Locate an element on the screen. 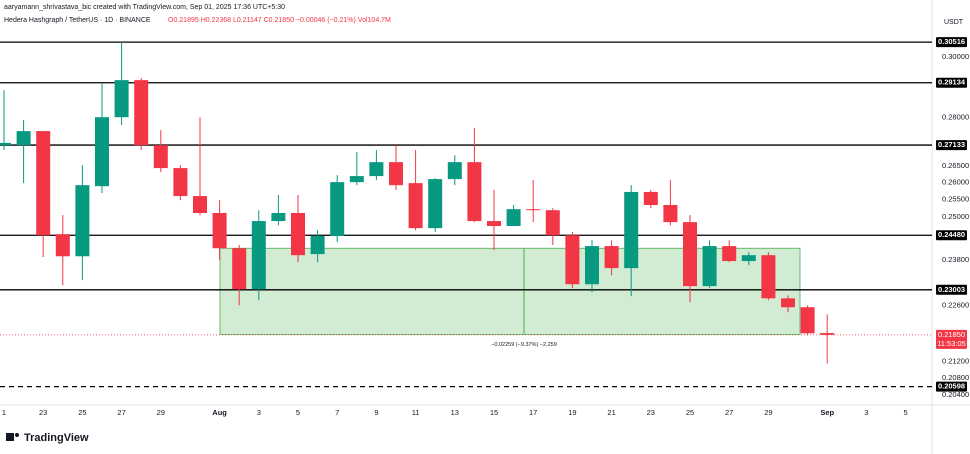 Image resolution: width=970 pixels, height=454 pixels. last-price-bg is located at coordinates (951, 339).